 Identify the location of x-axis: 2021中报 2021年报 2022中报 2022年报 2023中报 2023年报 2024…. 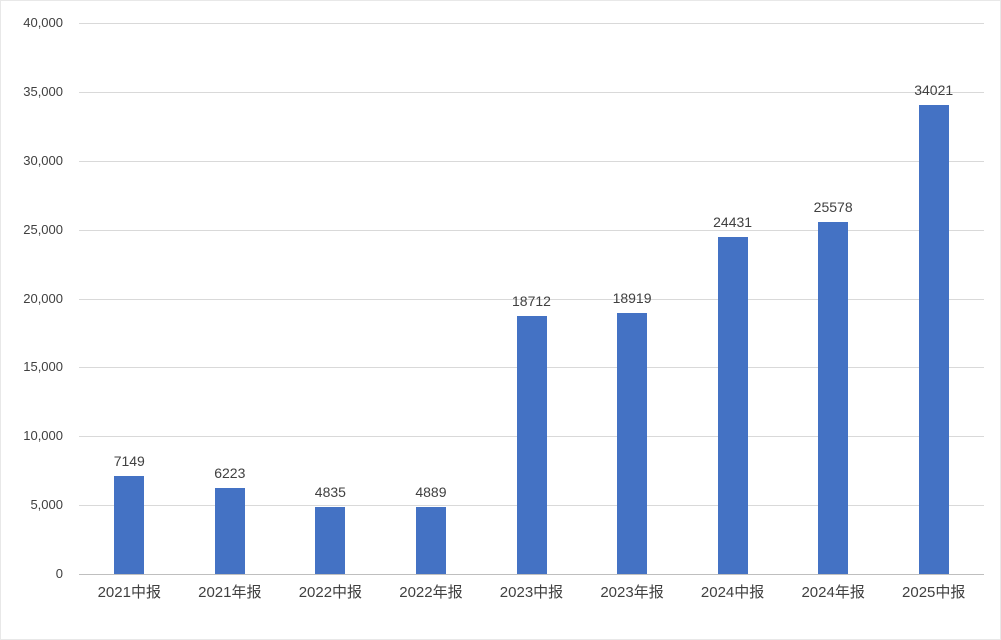
(500, 593).